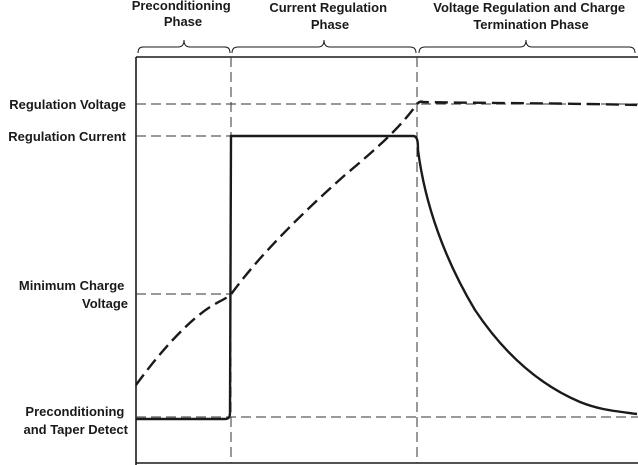 This screenshot has height=465, width=638. I want to click on phase-brace-voltage-regulation, so click(527, 46).